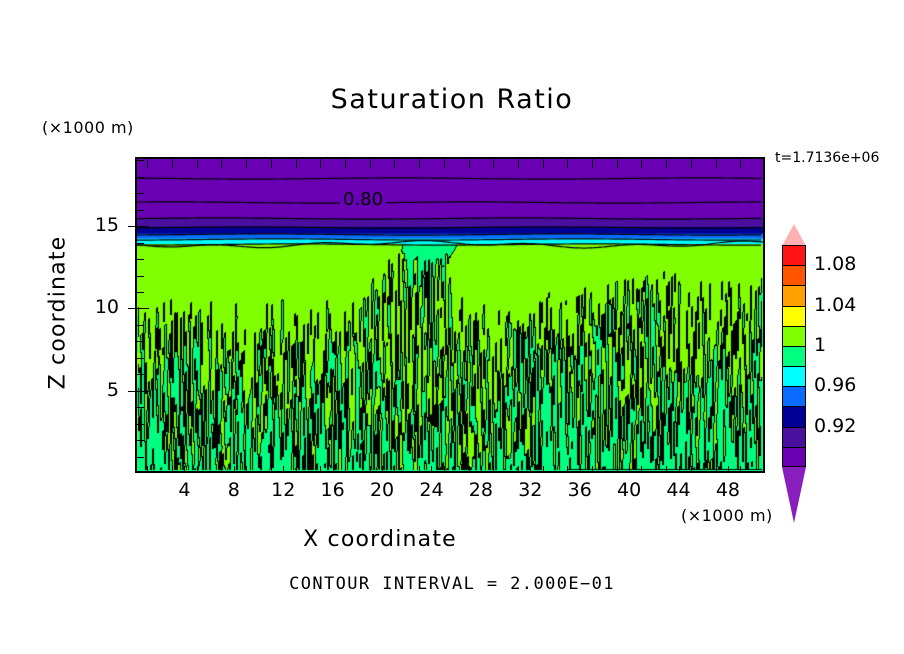 This screenshot has height=654, width=904. Describe the element at coordinates (820, 344) in the screenshot. I see `colorbar-label: 1` at that location.